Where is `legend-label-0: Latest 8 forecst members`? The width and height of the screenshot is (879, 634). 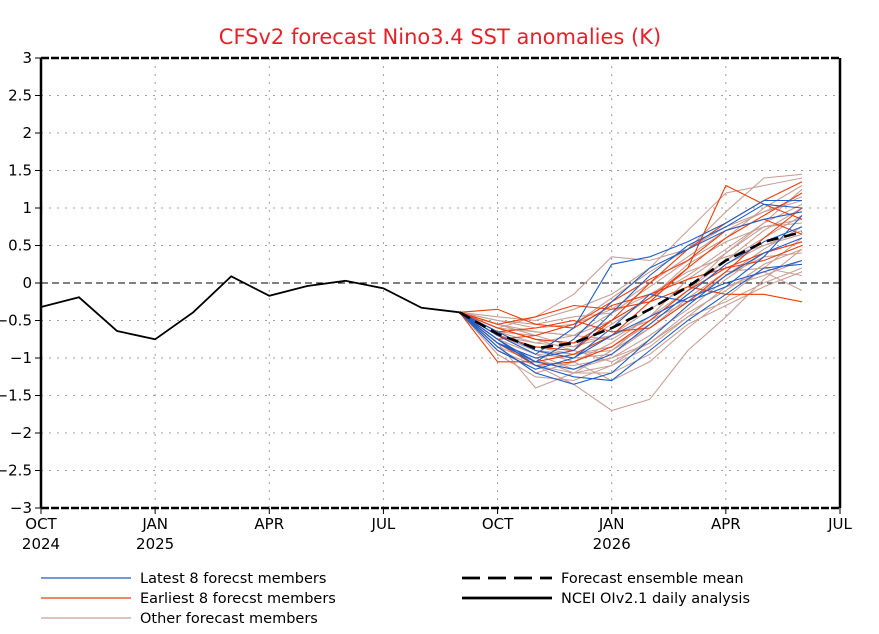 legend-label-0: Latest 8 forecst members is located at coordinates (233, 579).